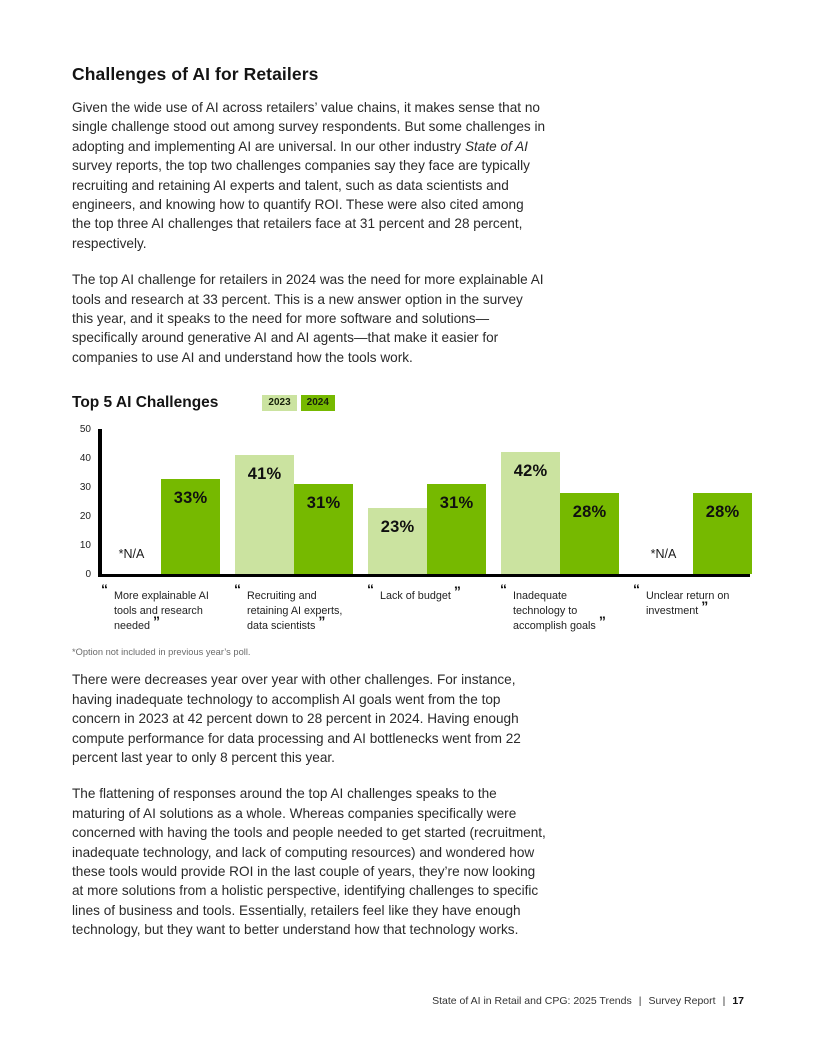 The height and width of the screenshot is (1056, 816). I want to click on footer-section: Survey Report, so click(682, 1001).